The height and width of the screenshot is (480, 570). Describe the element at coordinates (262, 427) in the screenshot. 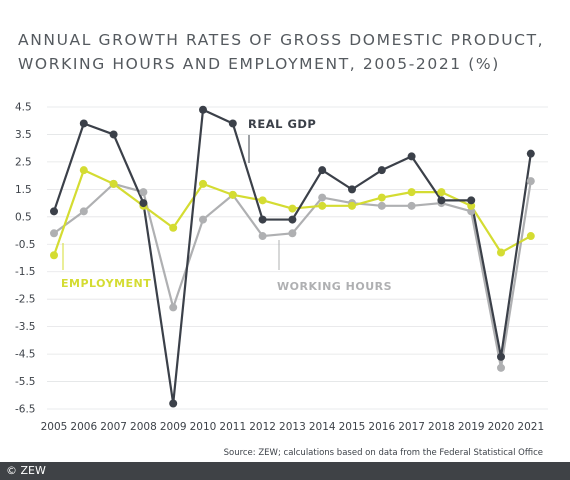

I see `x-tick-label: 2012` at that location.